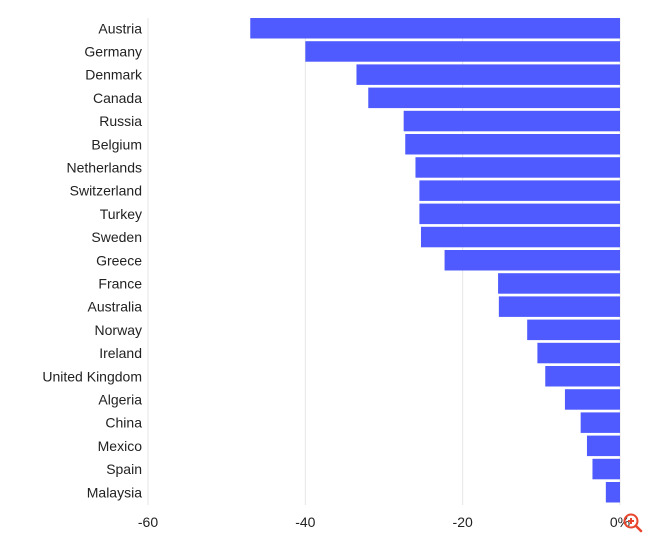 The width and height of the screenshot is (650, 541). What do you see at coordinates (519, 190) in the screenshot?
I see `bar-switzerland` at bounding box center [519, 190].